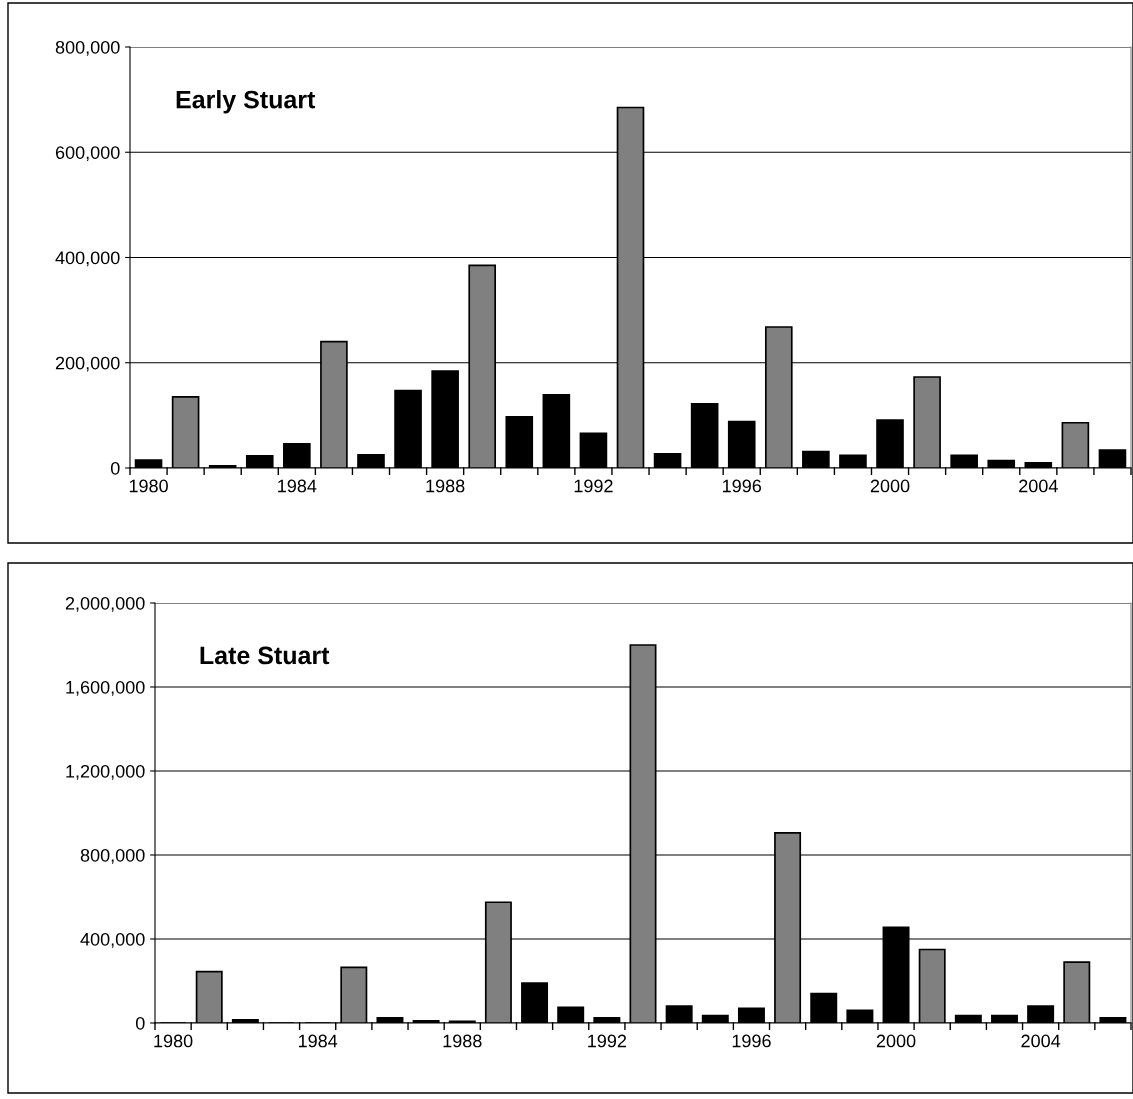 Image resolution: width=1133 pixels, height=1099 pixels. I want to click on y-tick-label: 2,000,000, so click(105, 604).